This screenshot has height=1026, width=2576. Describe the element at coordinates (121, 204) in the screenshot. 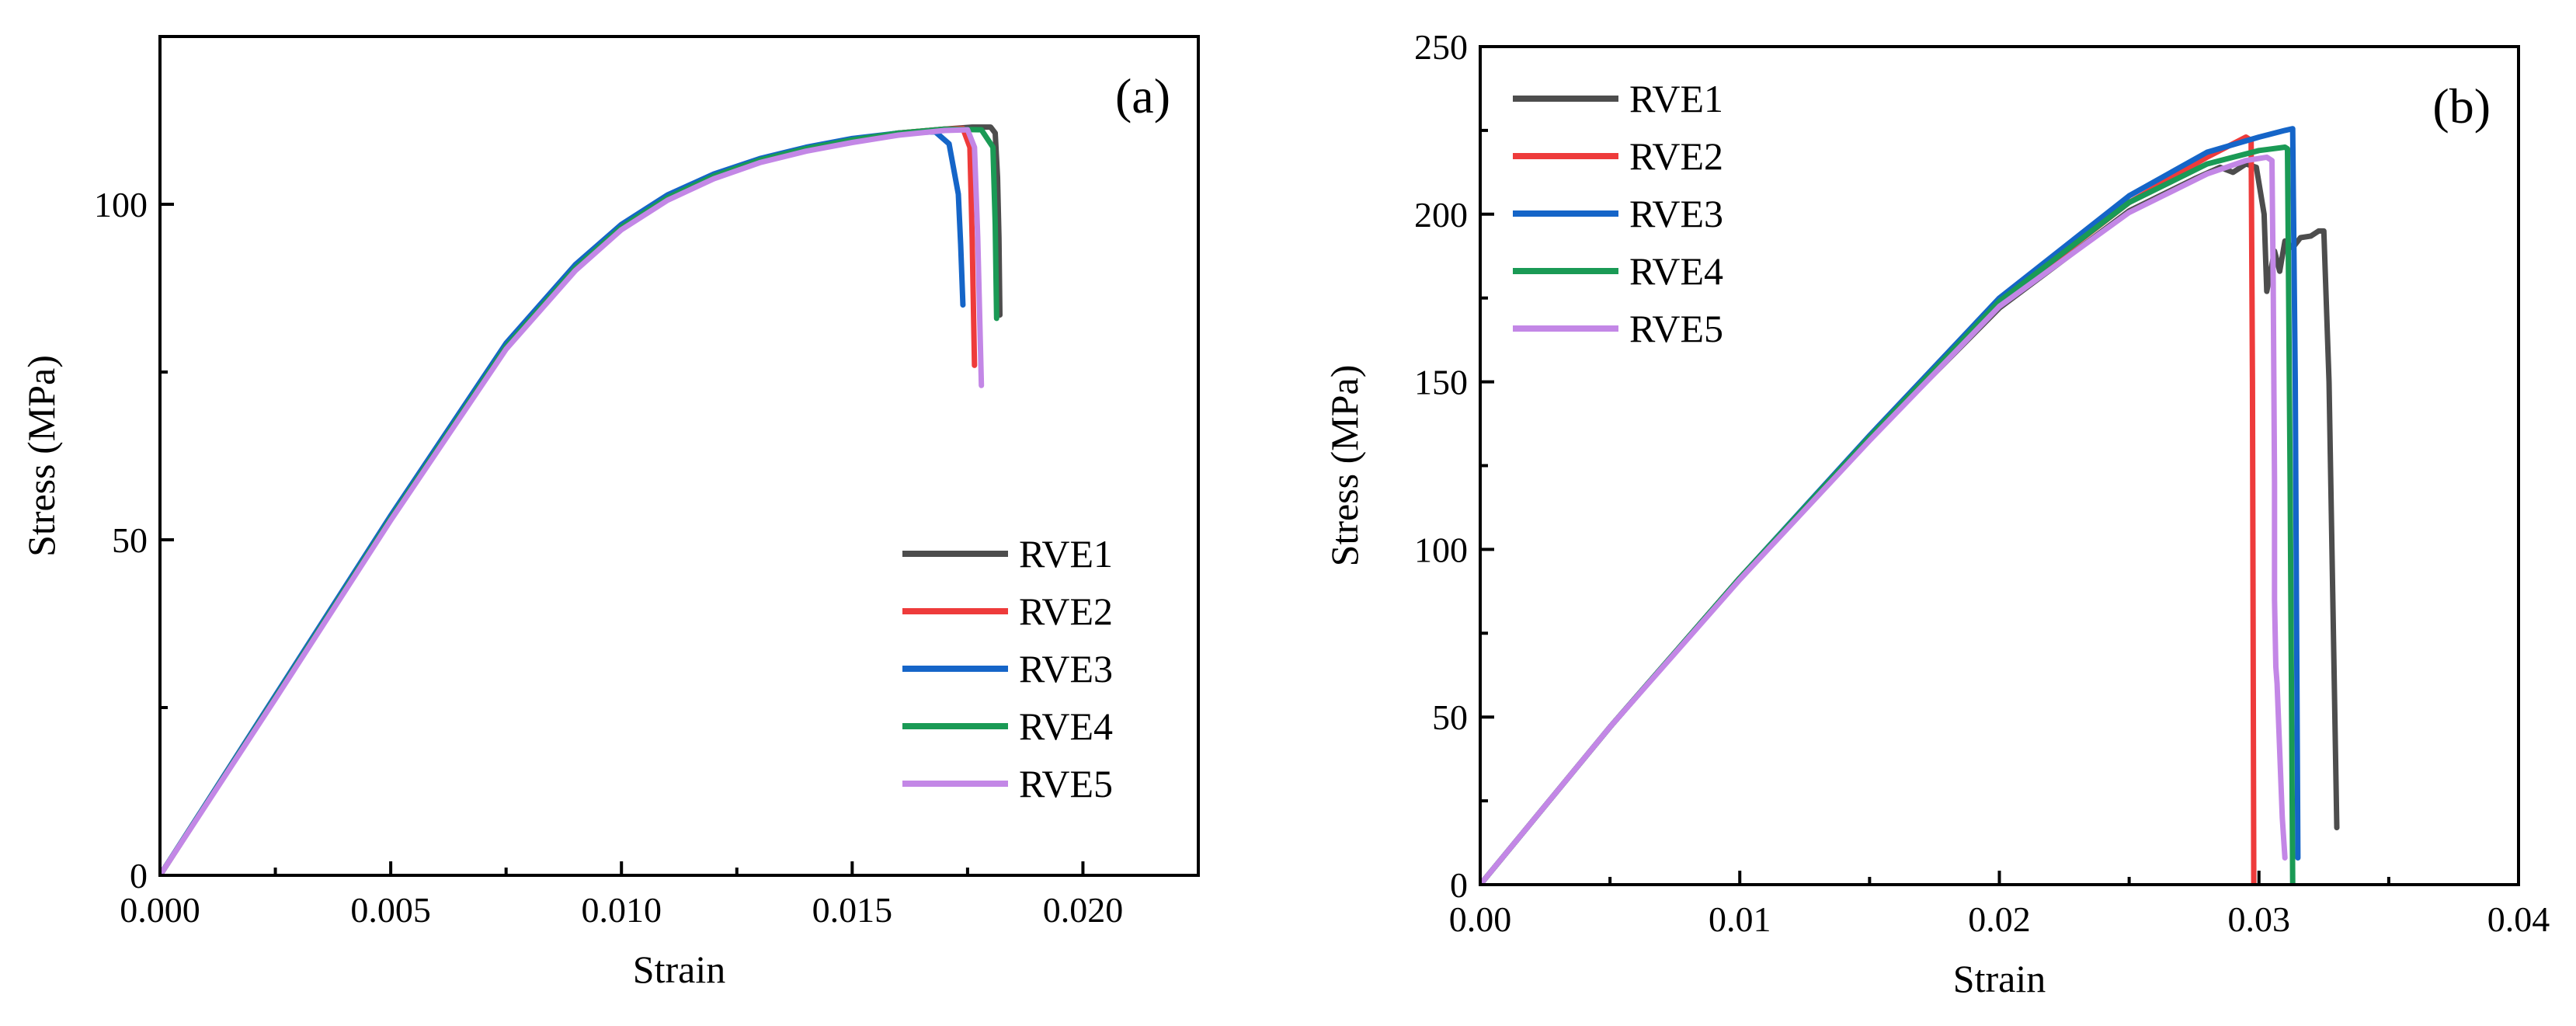

I see `chart-a-y-tick-label: 100` at that location.